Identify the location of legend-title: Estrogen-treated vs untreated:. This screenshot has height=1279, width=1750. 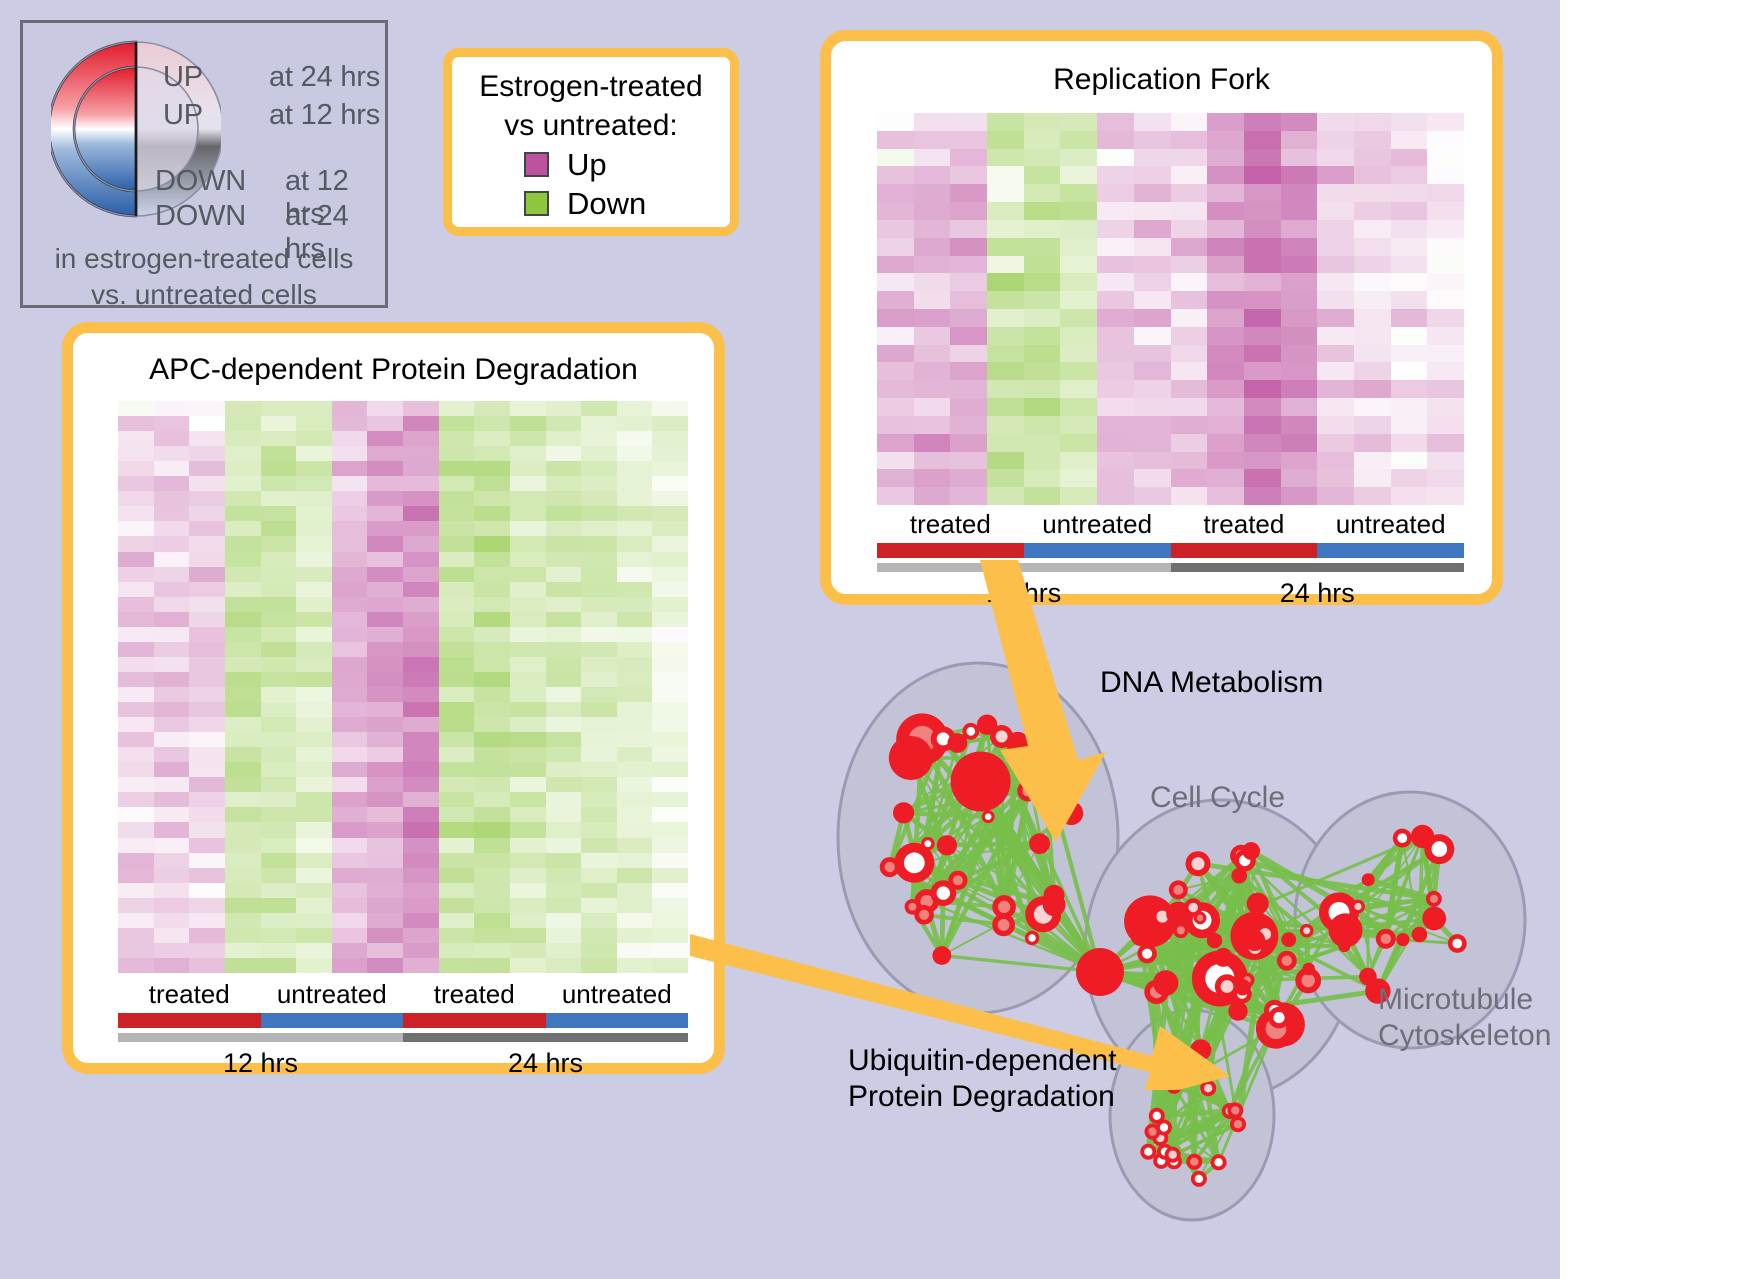
(591, 106).